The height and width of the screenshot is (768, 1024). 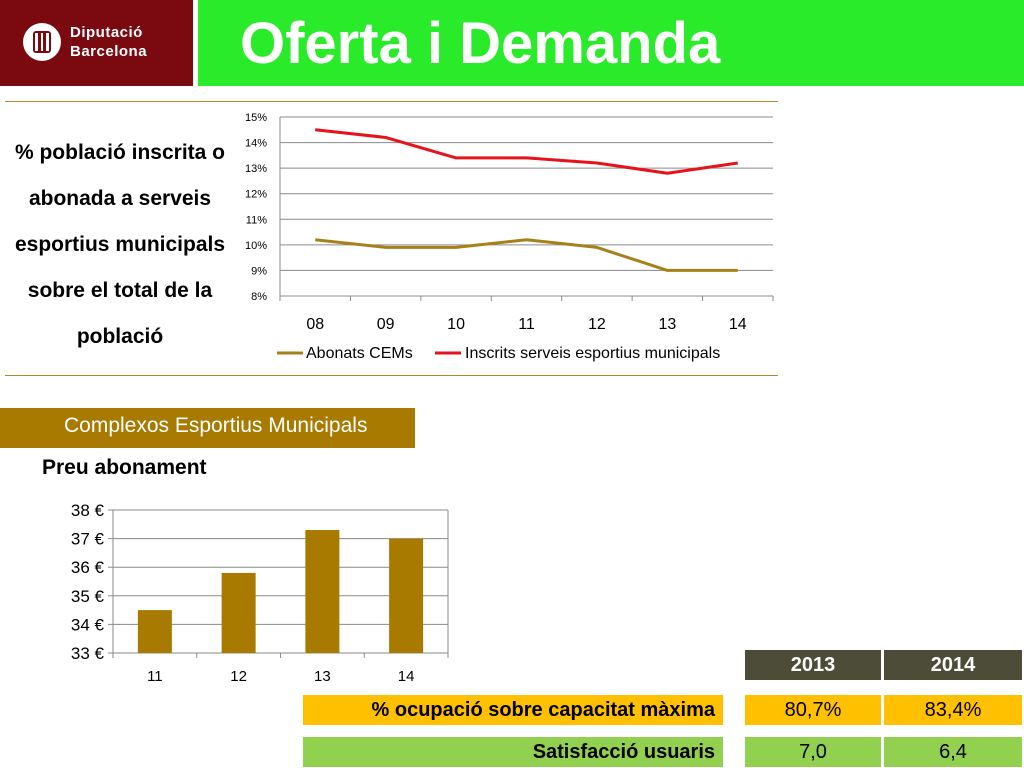 I want to click on y-tick-label: 38 €, so click(x=88, y=510).